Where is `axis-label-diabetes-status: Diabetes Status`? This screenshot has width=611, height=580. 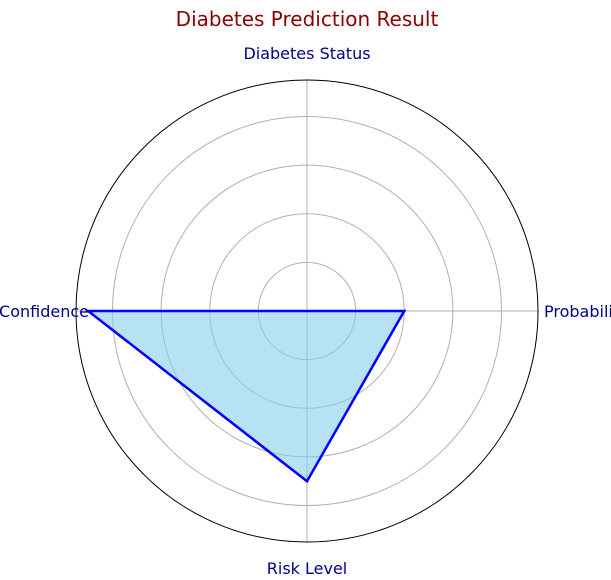 axis-label-diabetes-status: Diabetes Status is located at coordinates (306, 53).